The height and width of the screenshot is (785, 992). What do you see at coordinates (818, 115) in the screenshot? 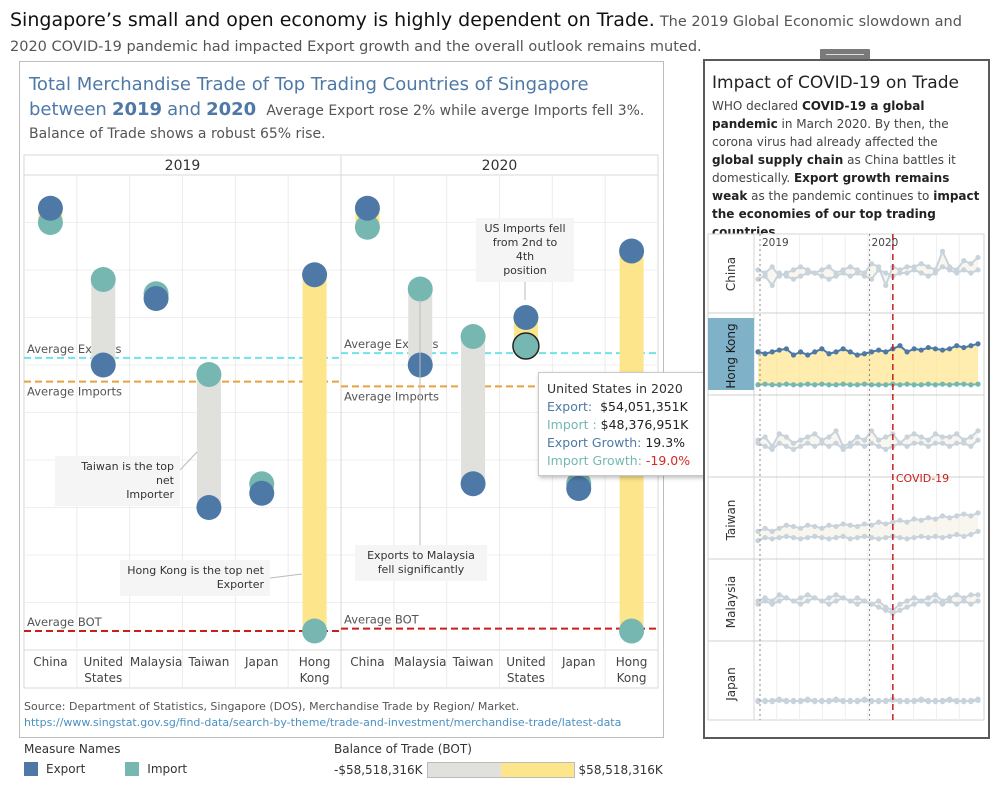
I see `rp-text-1b: COVID-19 a global pandemic` at bounding box center [818, 115].